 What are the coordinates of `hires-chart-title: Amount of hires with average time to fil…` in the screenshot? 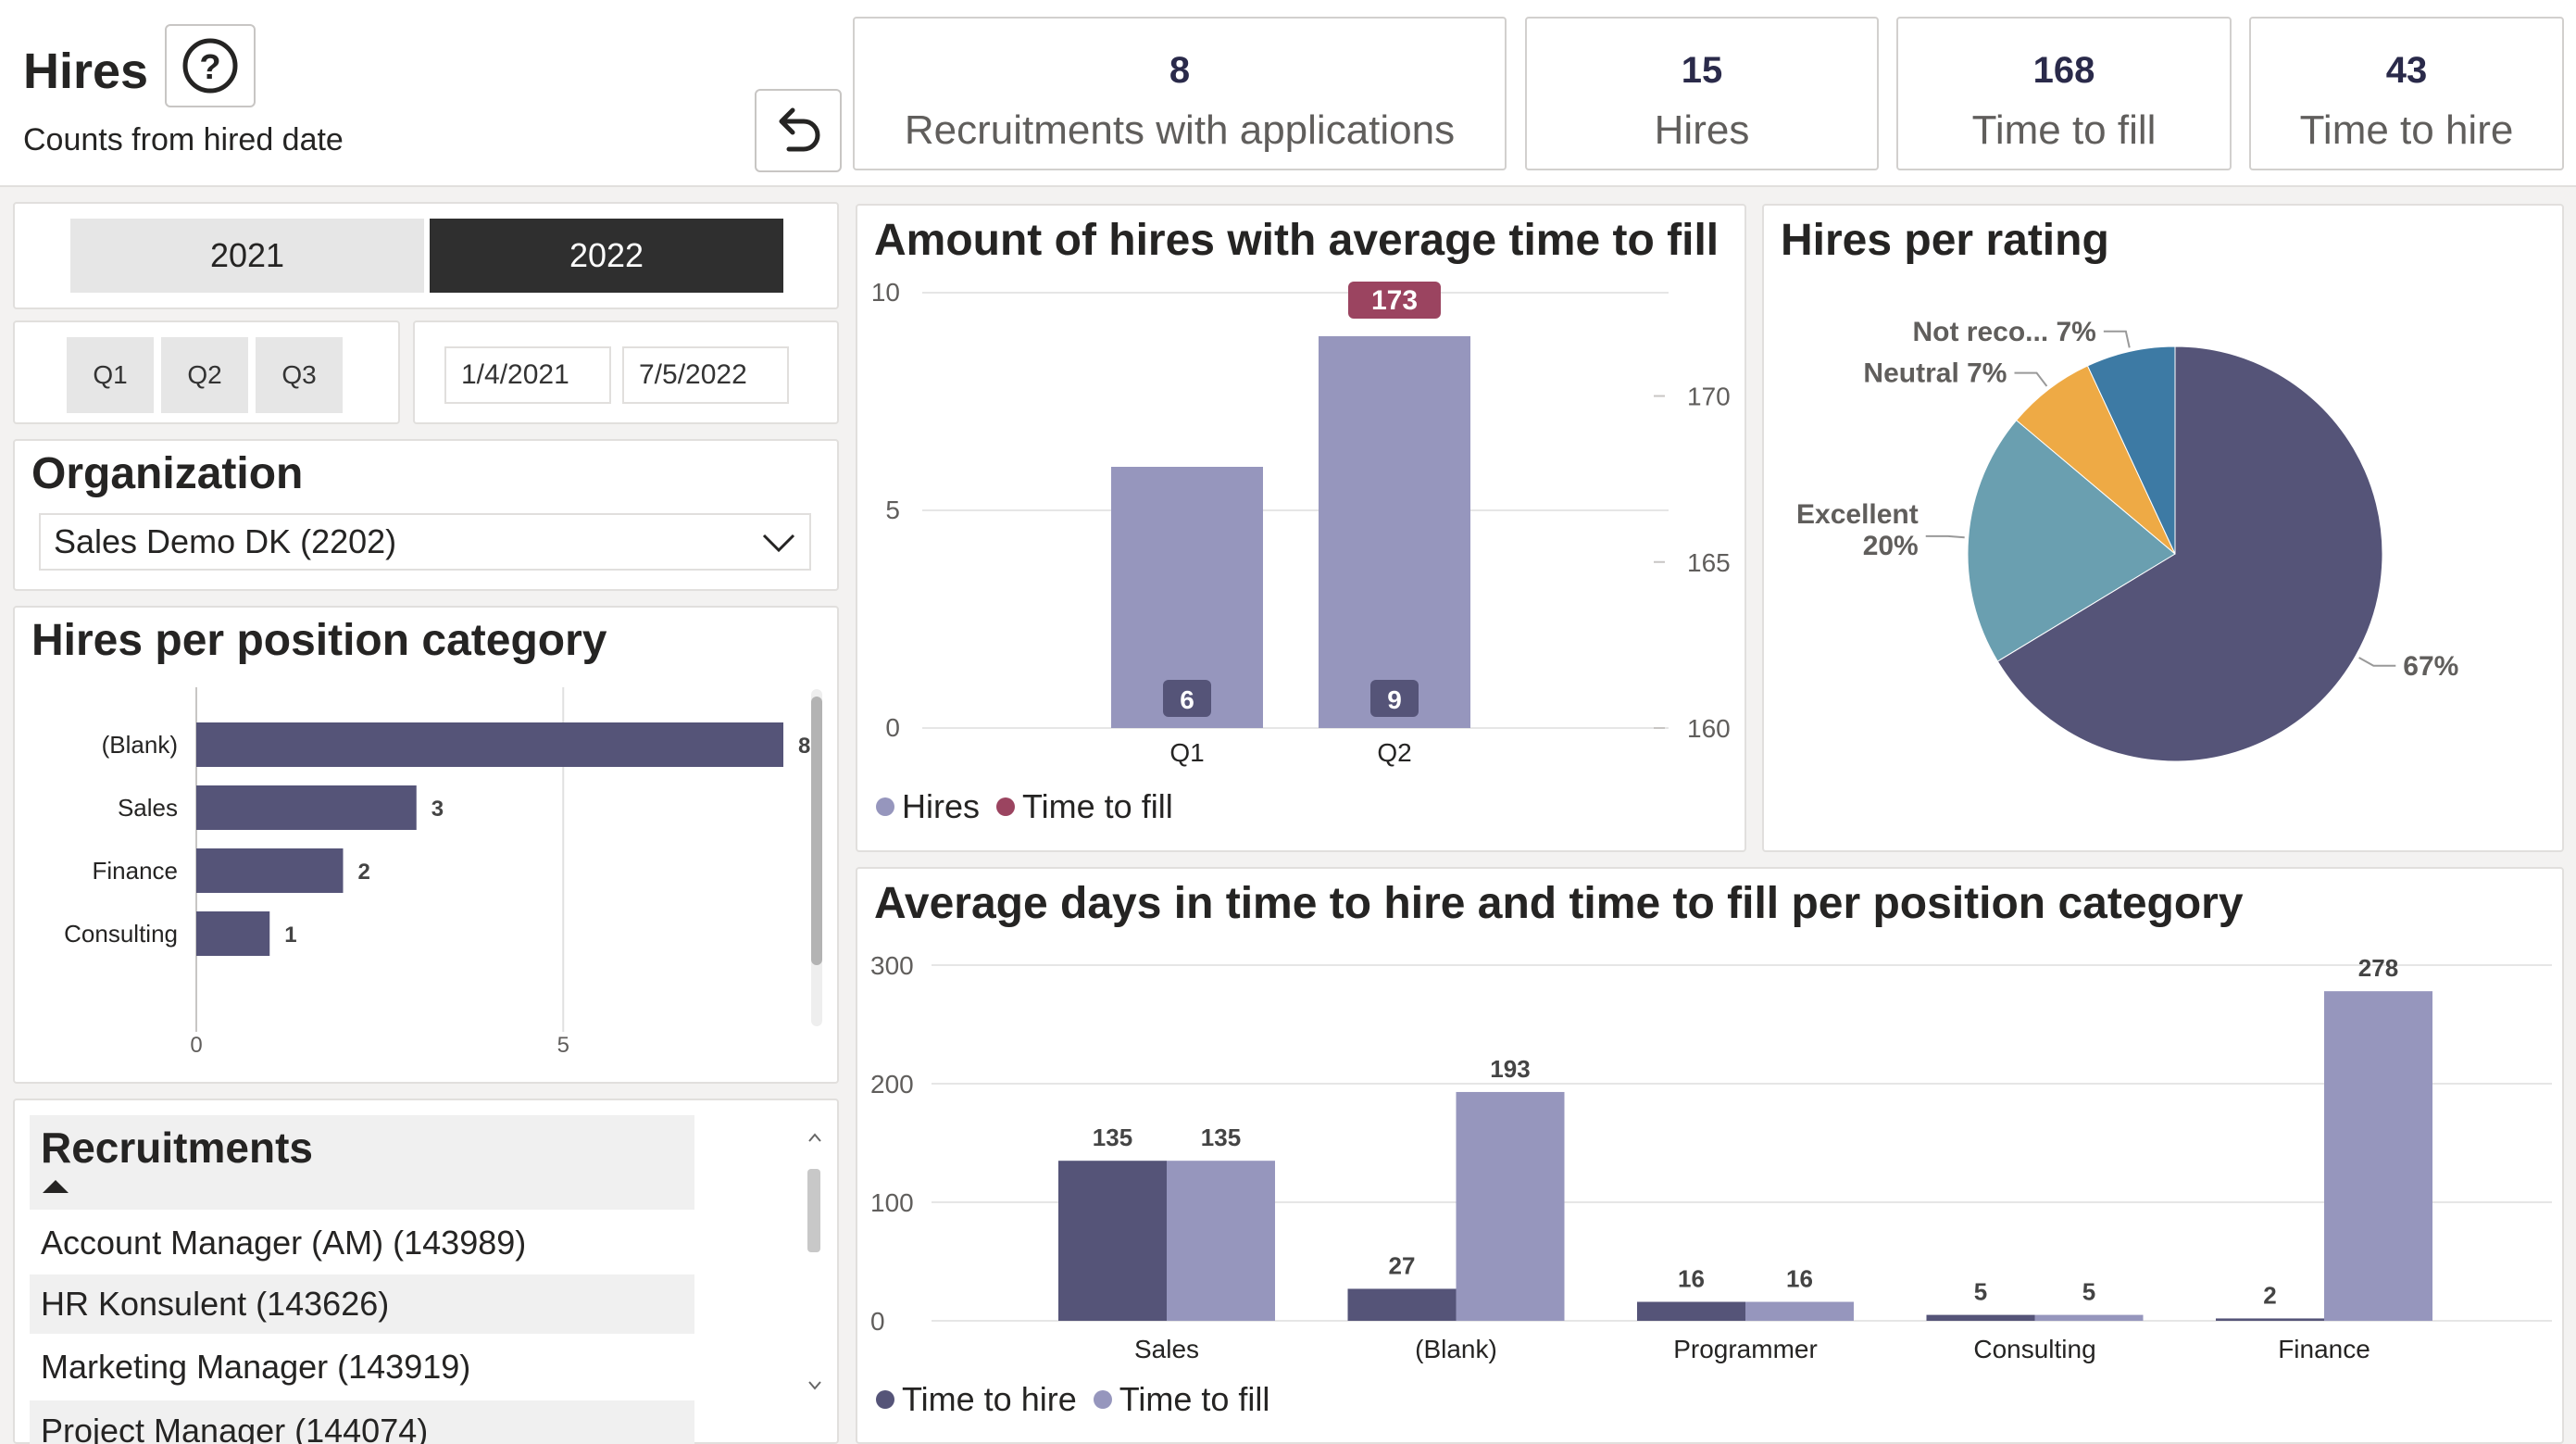 It's located at (1296, 241).